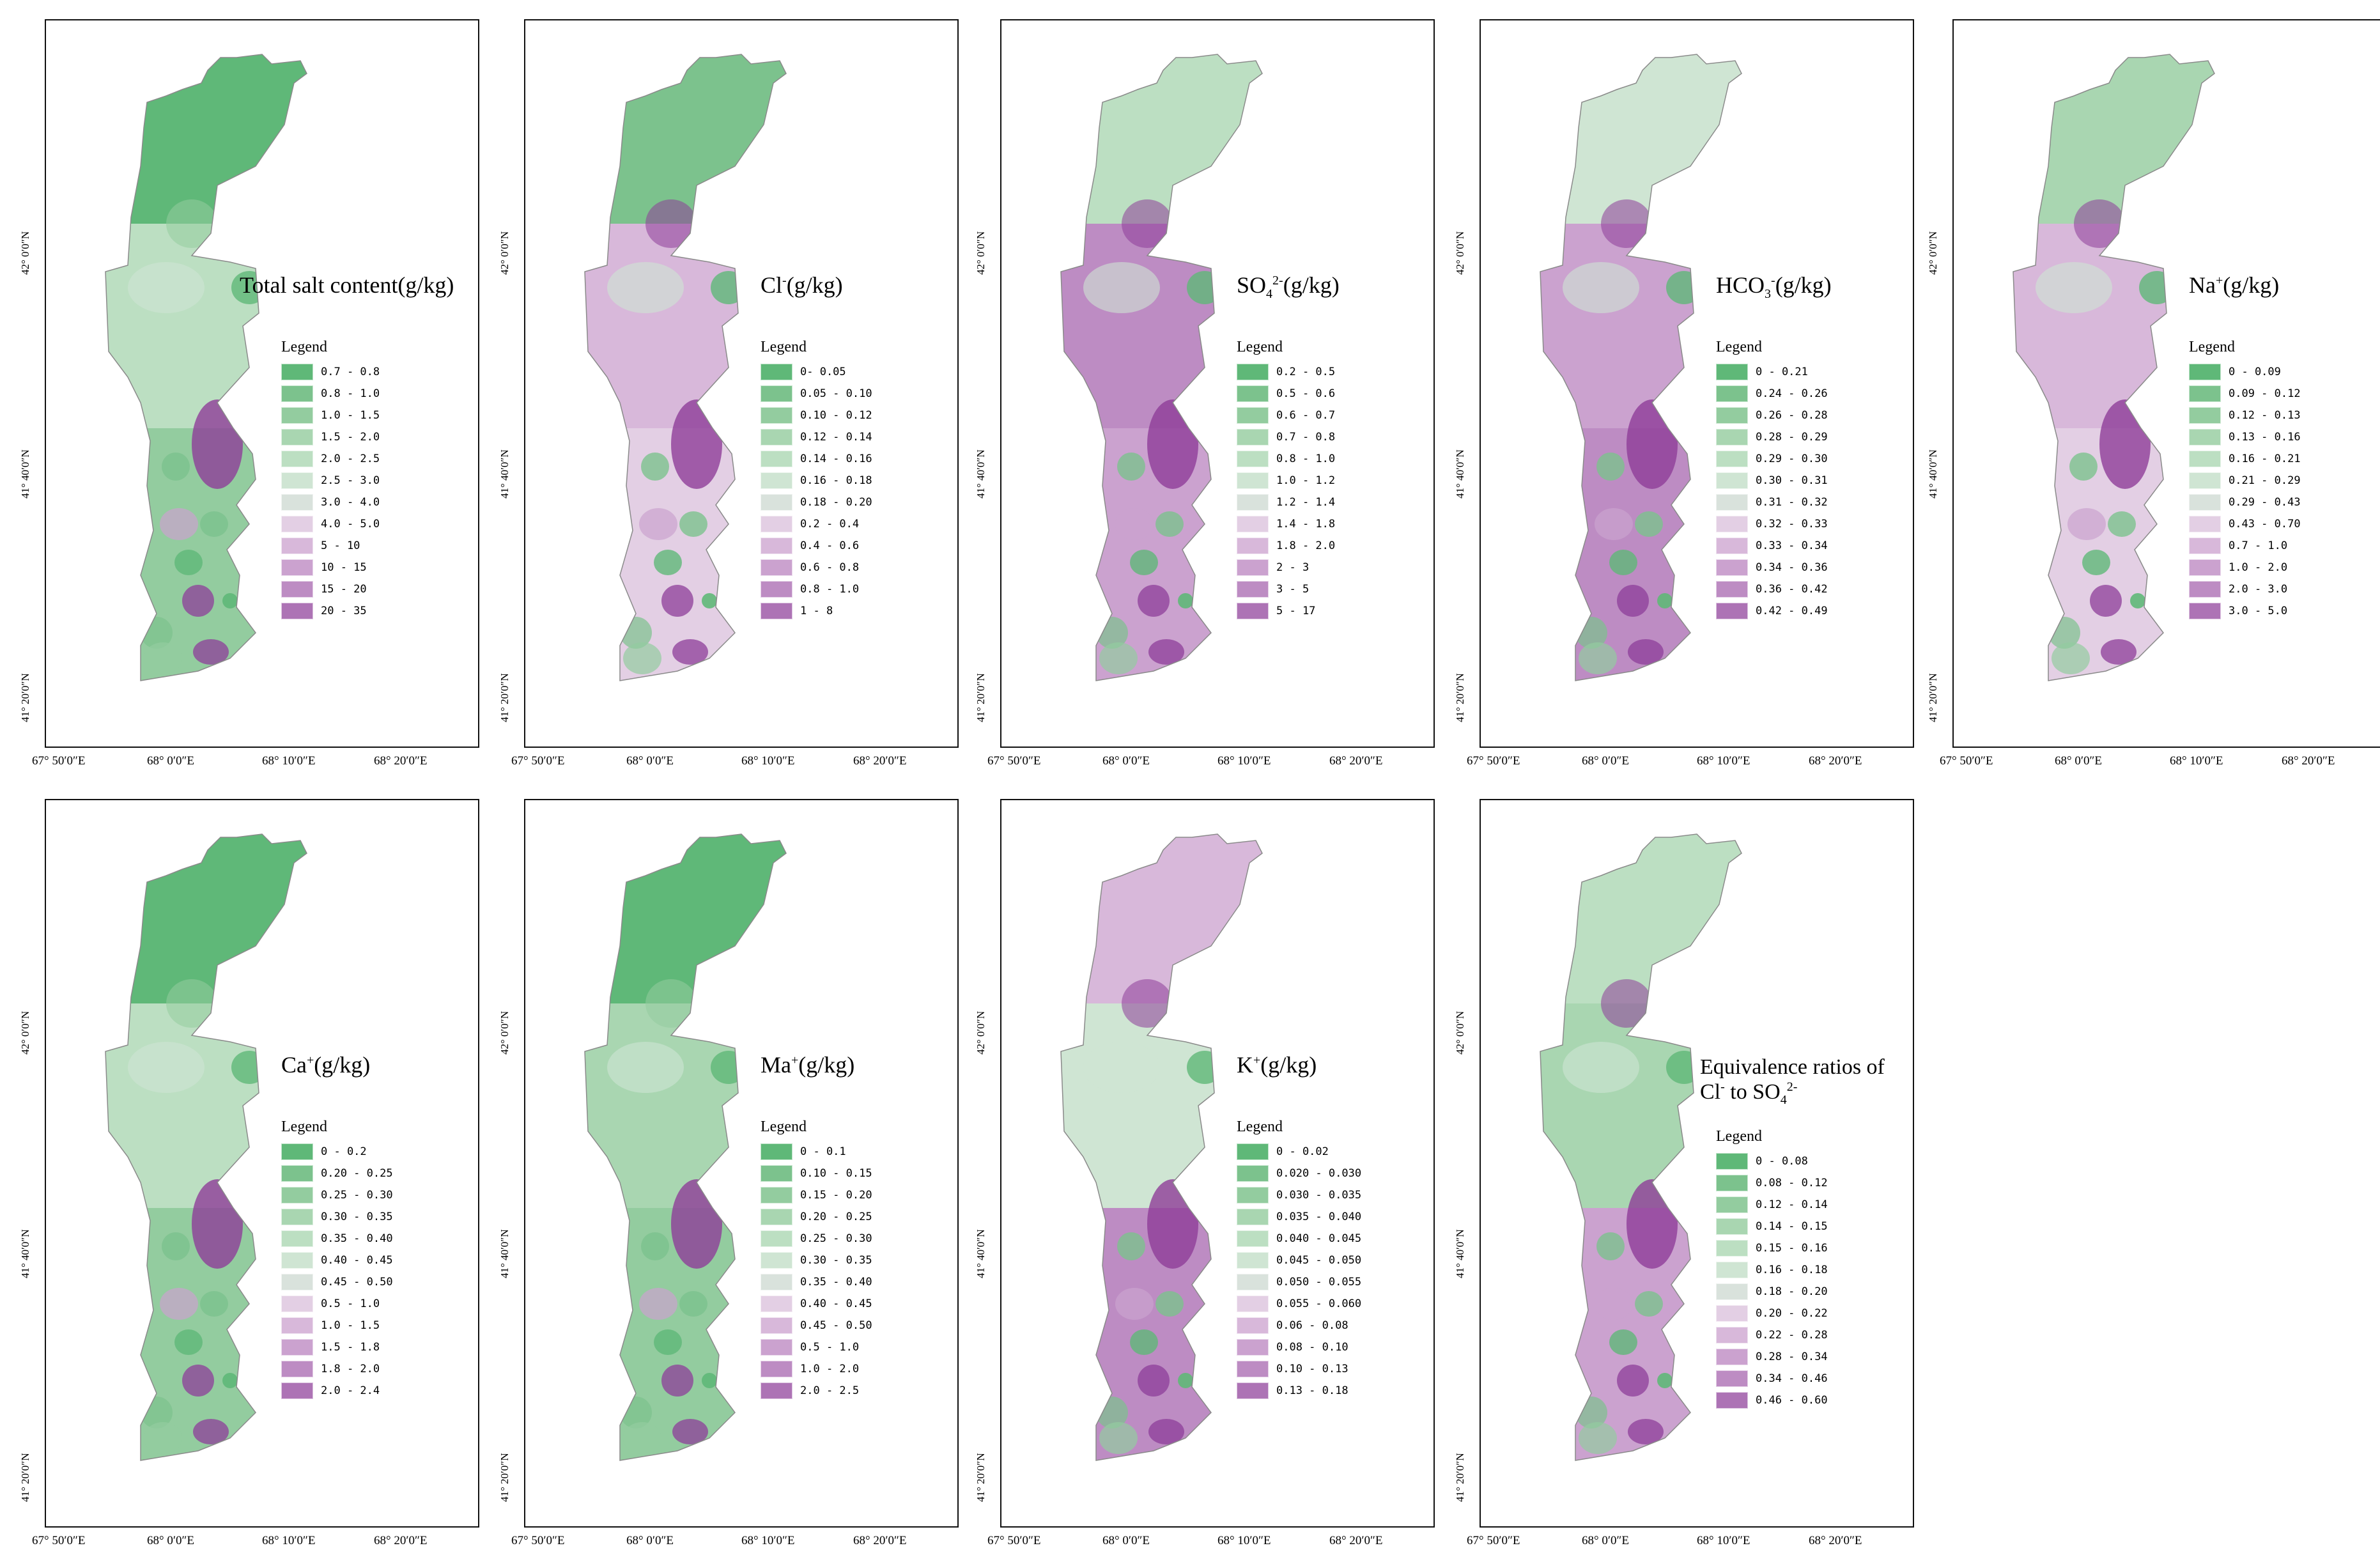 The image size is (2380, 1548). I want to click on legend-item: 20 - 35, so click(330, 611).